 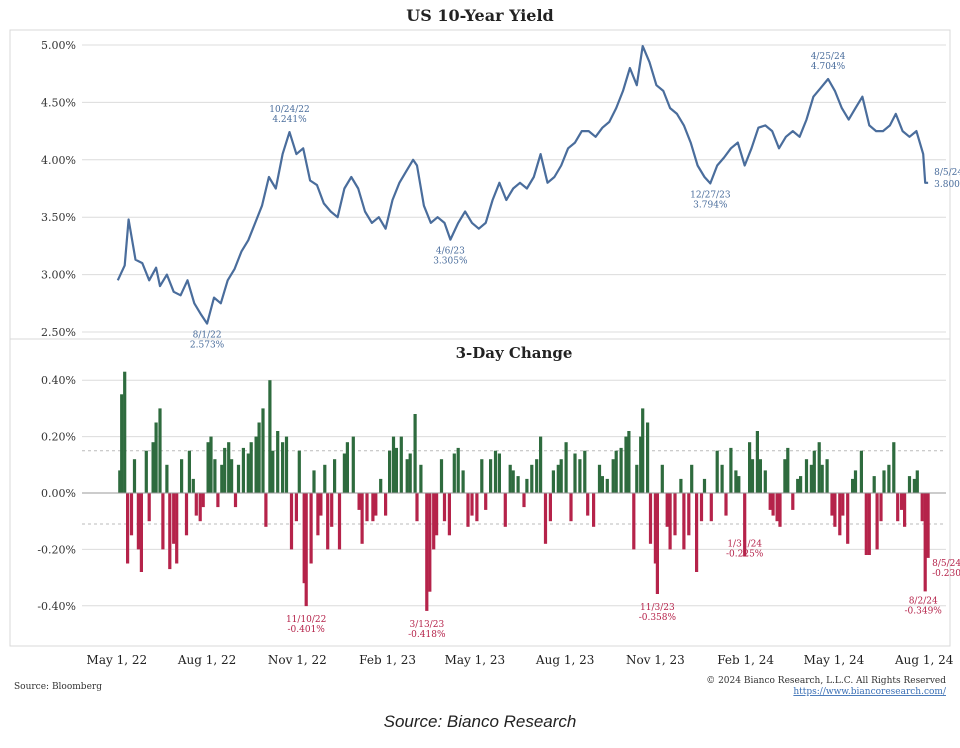 I want to click on x-tick-label: May 1, 23, so click(x=475, y=660).